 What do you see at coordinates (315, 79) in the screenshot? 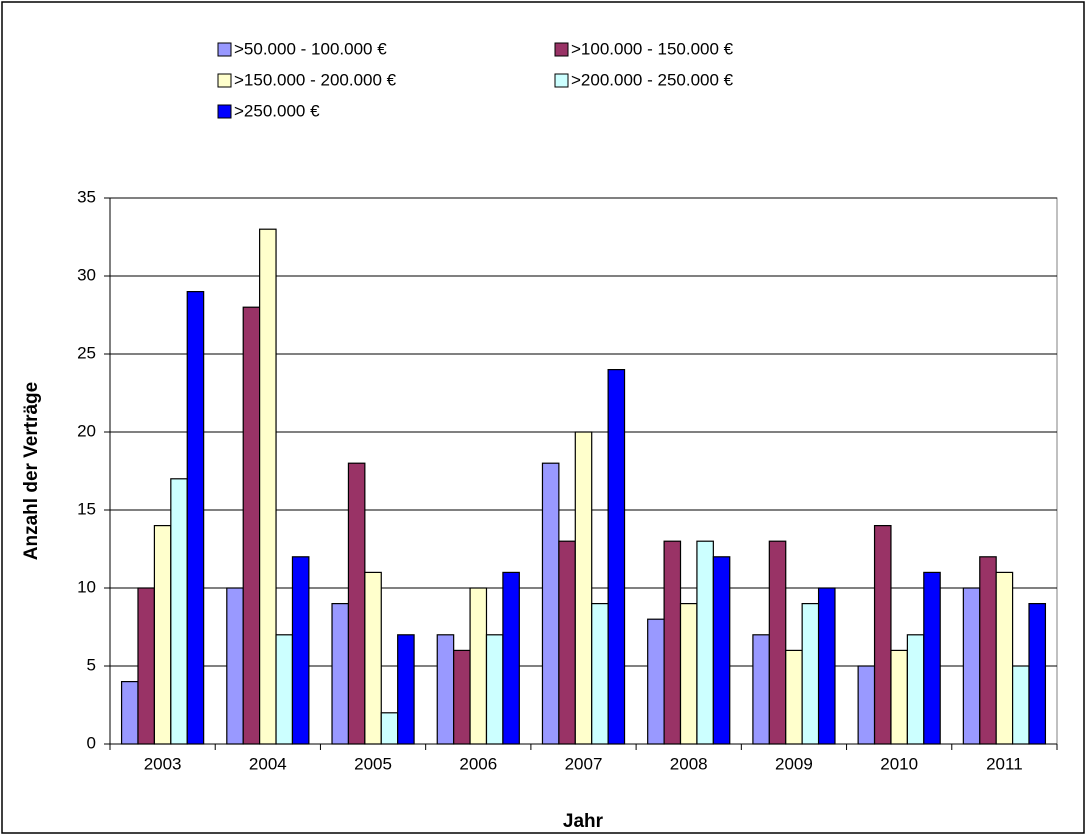
I see `legend-label: >150.000 - 200.000 €` at bounding box center [315, 79].